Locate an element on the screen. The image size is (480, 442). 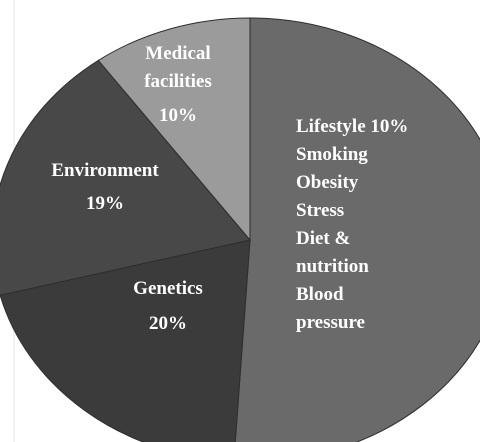
slice-value-label: 20% is located at coordinates (168, 323).